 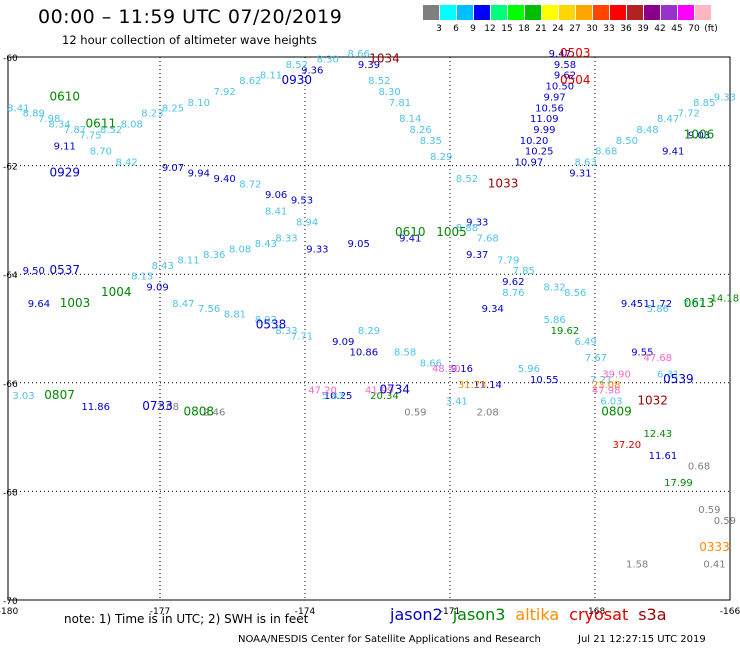 I want to click on time-tag-label: 0503, so click(x=575, y=53).